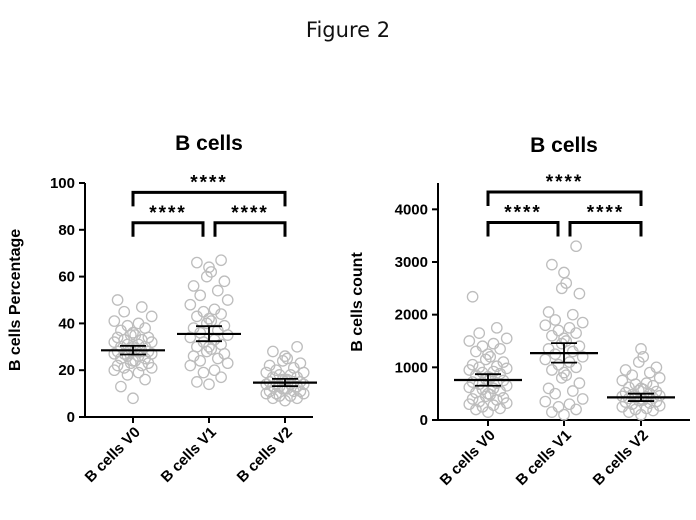 This screenshot has height=520, width=696. What do you see at coordinates (357, 302) in the screenshot?
I see `y-axis-label: B cells count` at bounding box center [357, 302].